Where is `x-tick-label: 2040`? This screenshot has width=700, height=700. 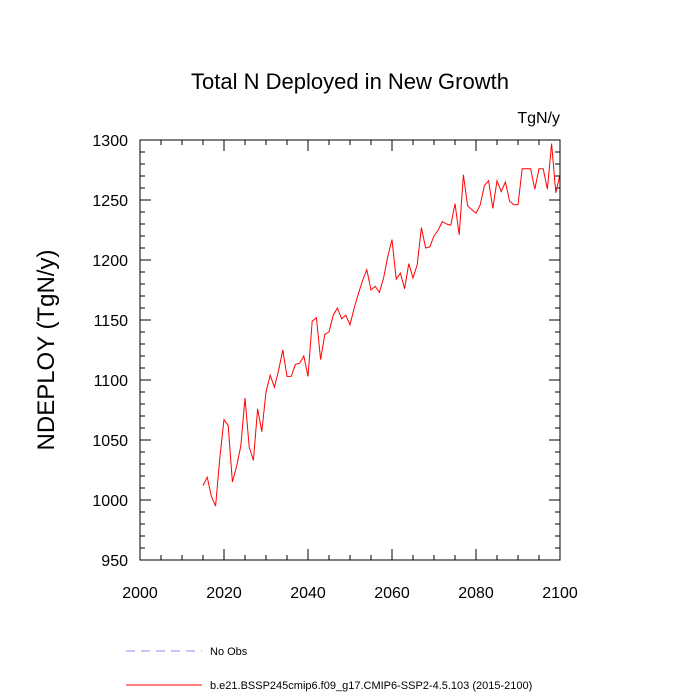
x-tick-label: 2040 is located at coordinates (308, 593).